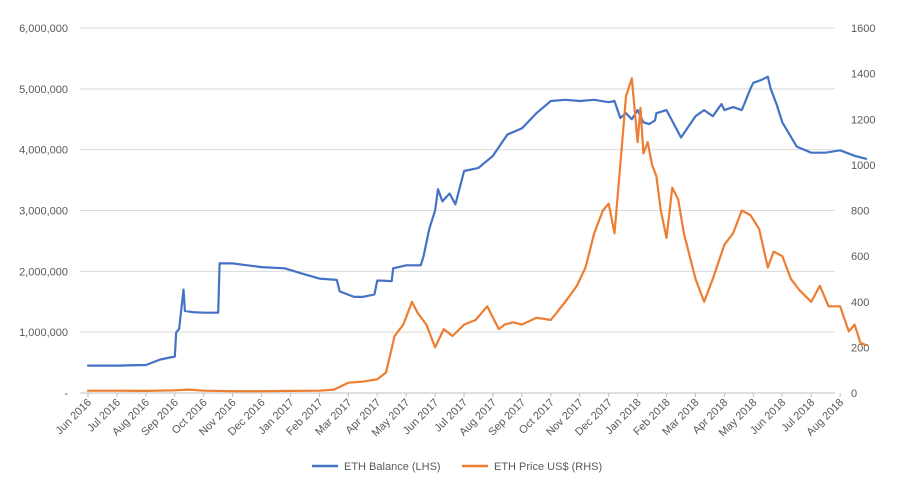  I want to click on left-tick-label: 3,000,000, so click(43, 212).